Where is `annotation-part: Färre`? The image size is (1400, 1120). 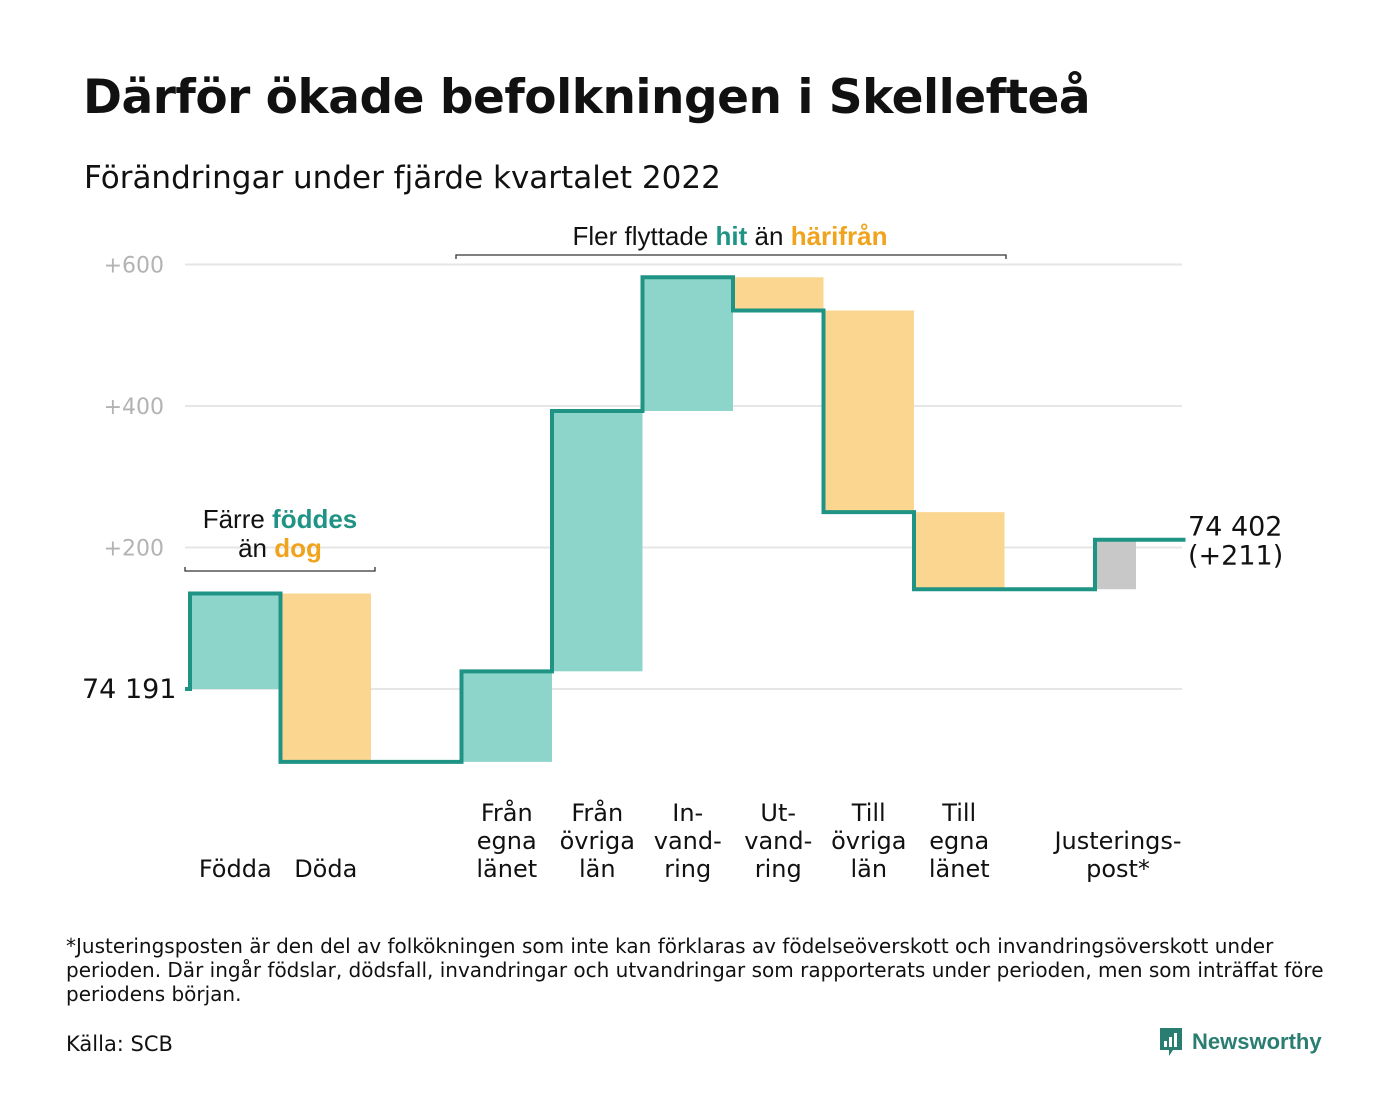
annotation-part: Färre is located at coordinates (237, 519).